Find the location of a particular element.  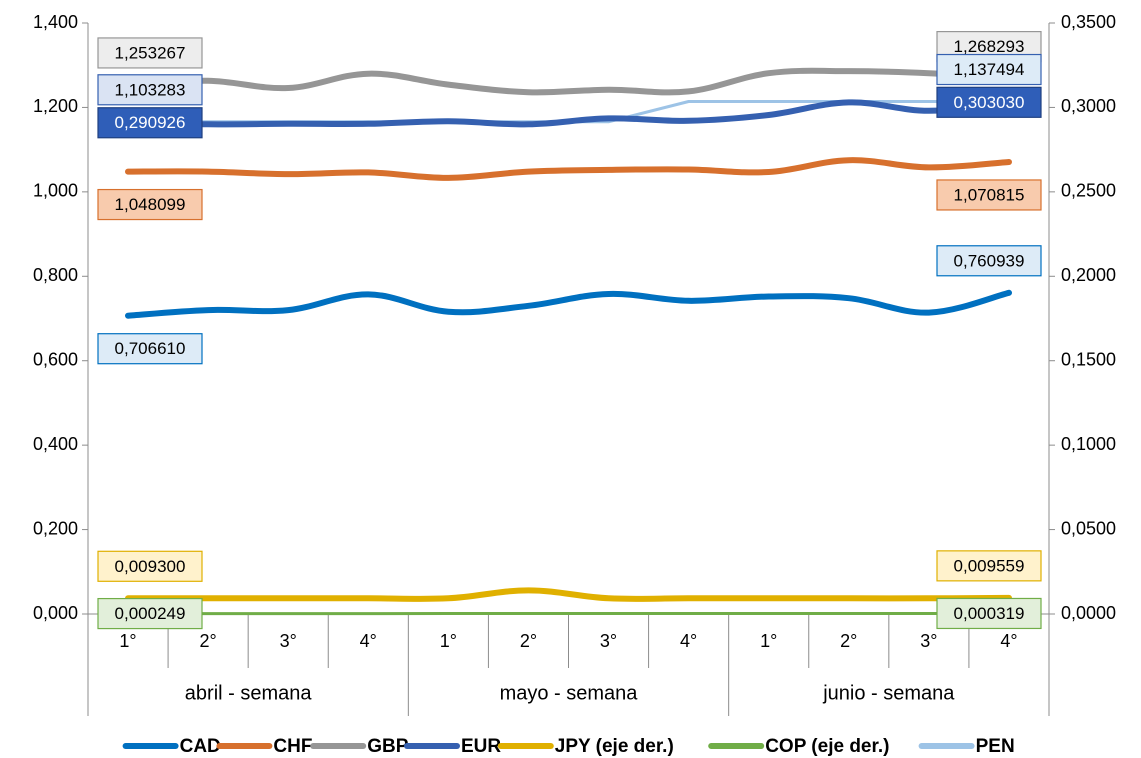

legend-item: CHF is located at coordinates (264, 746).